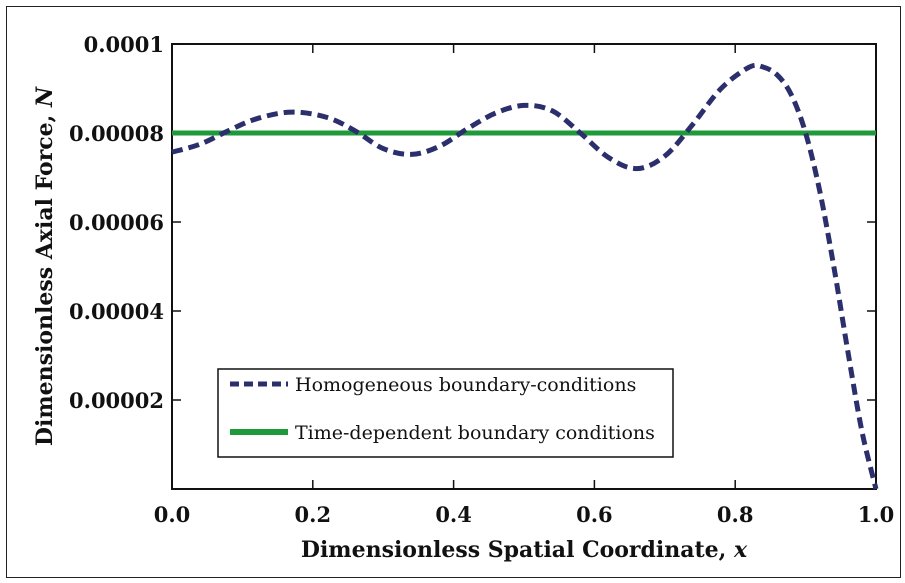 Image resolution: width=905 pixels, height=583 pixels. Describe the element at coordinates (124, 44) in the screenshot. I see `y-tick-label: 0.0001` at that location.